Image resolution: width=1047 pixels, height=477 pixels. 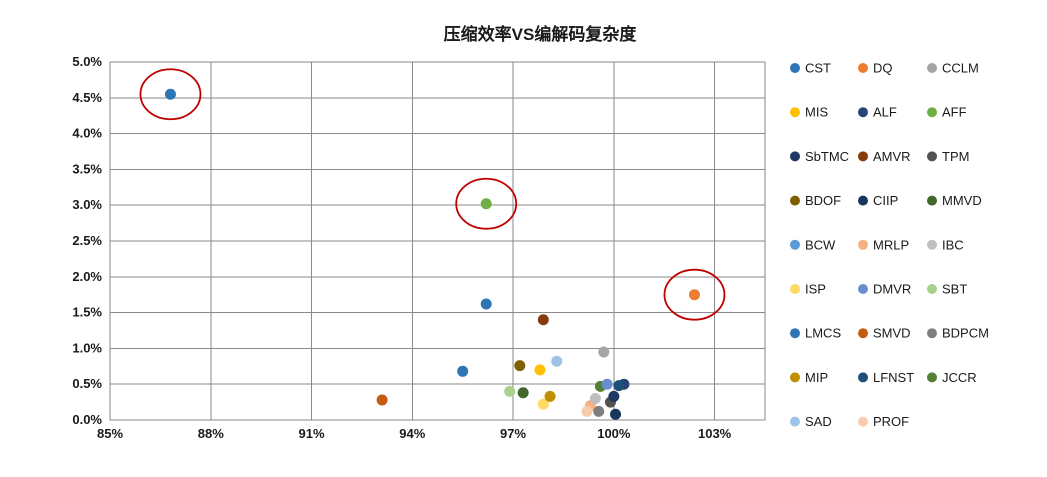 I want to click on legend-item-DMVR: DMVR, so click(x=884, y=289).